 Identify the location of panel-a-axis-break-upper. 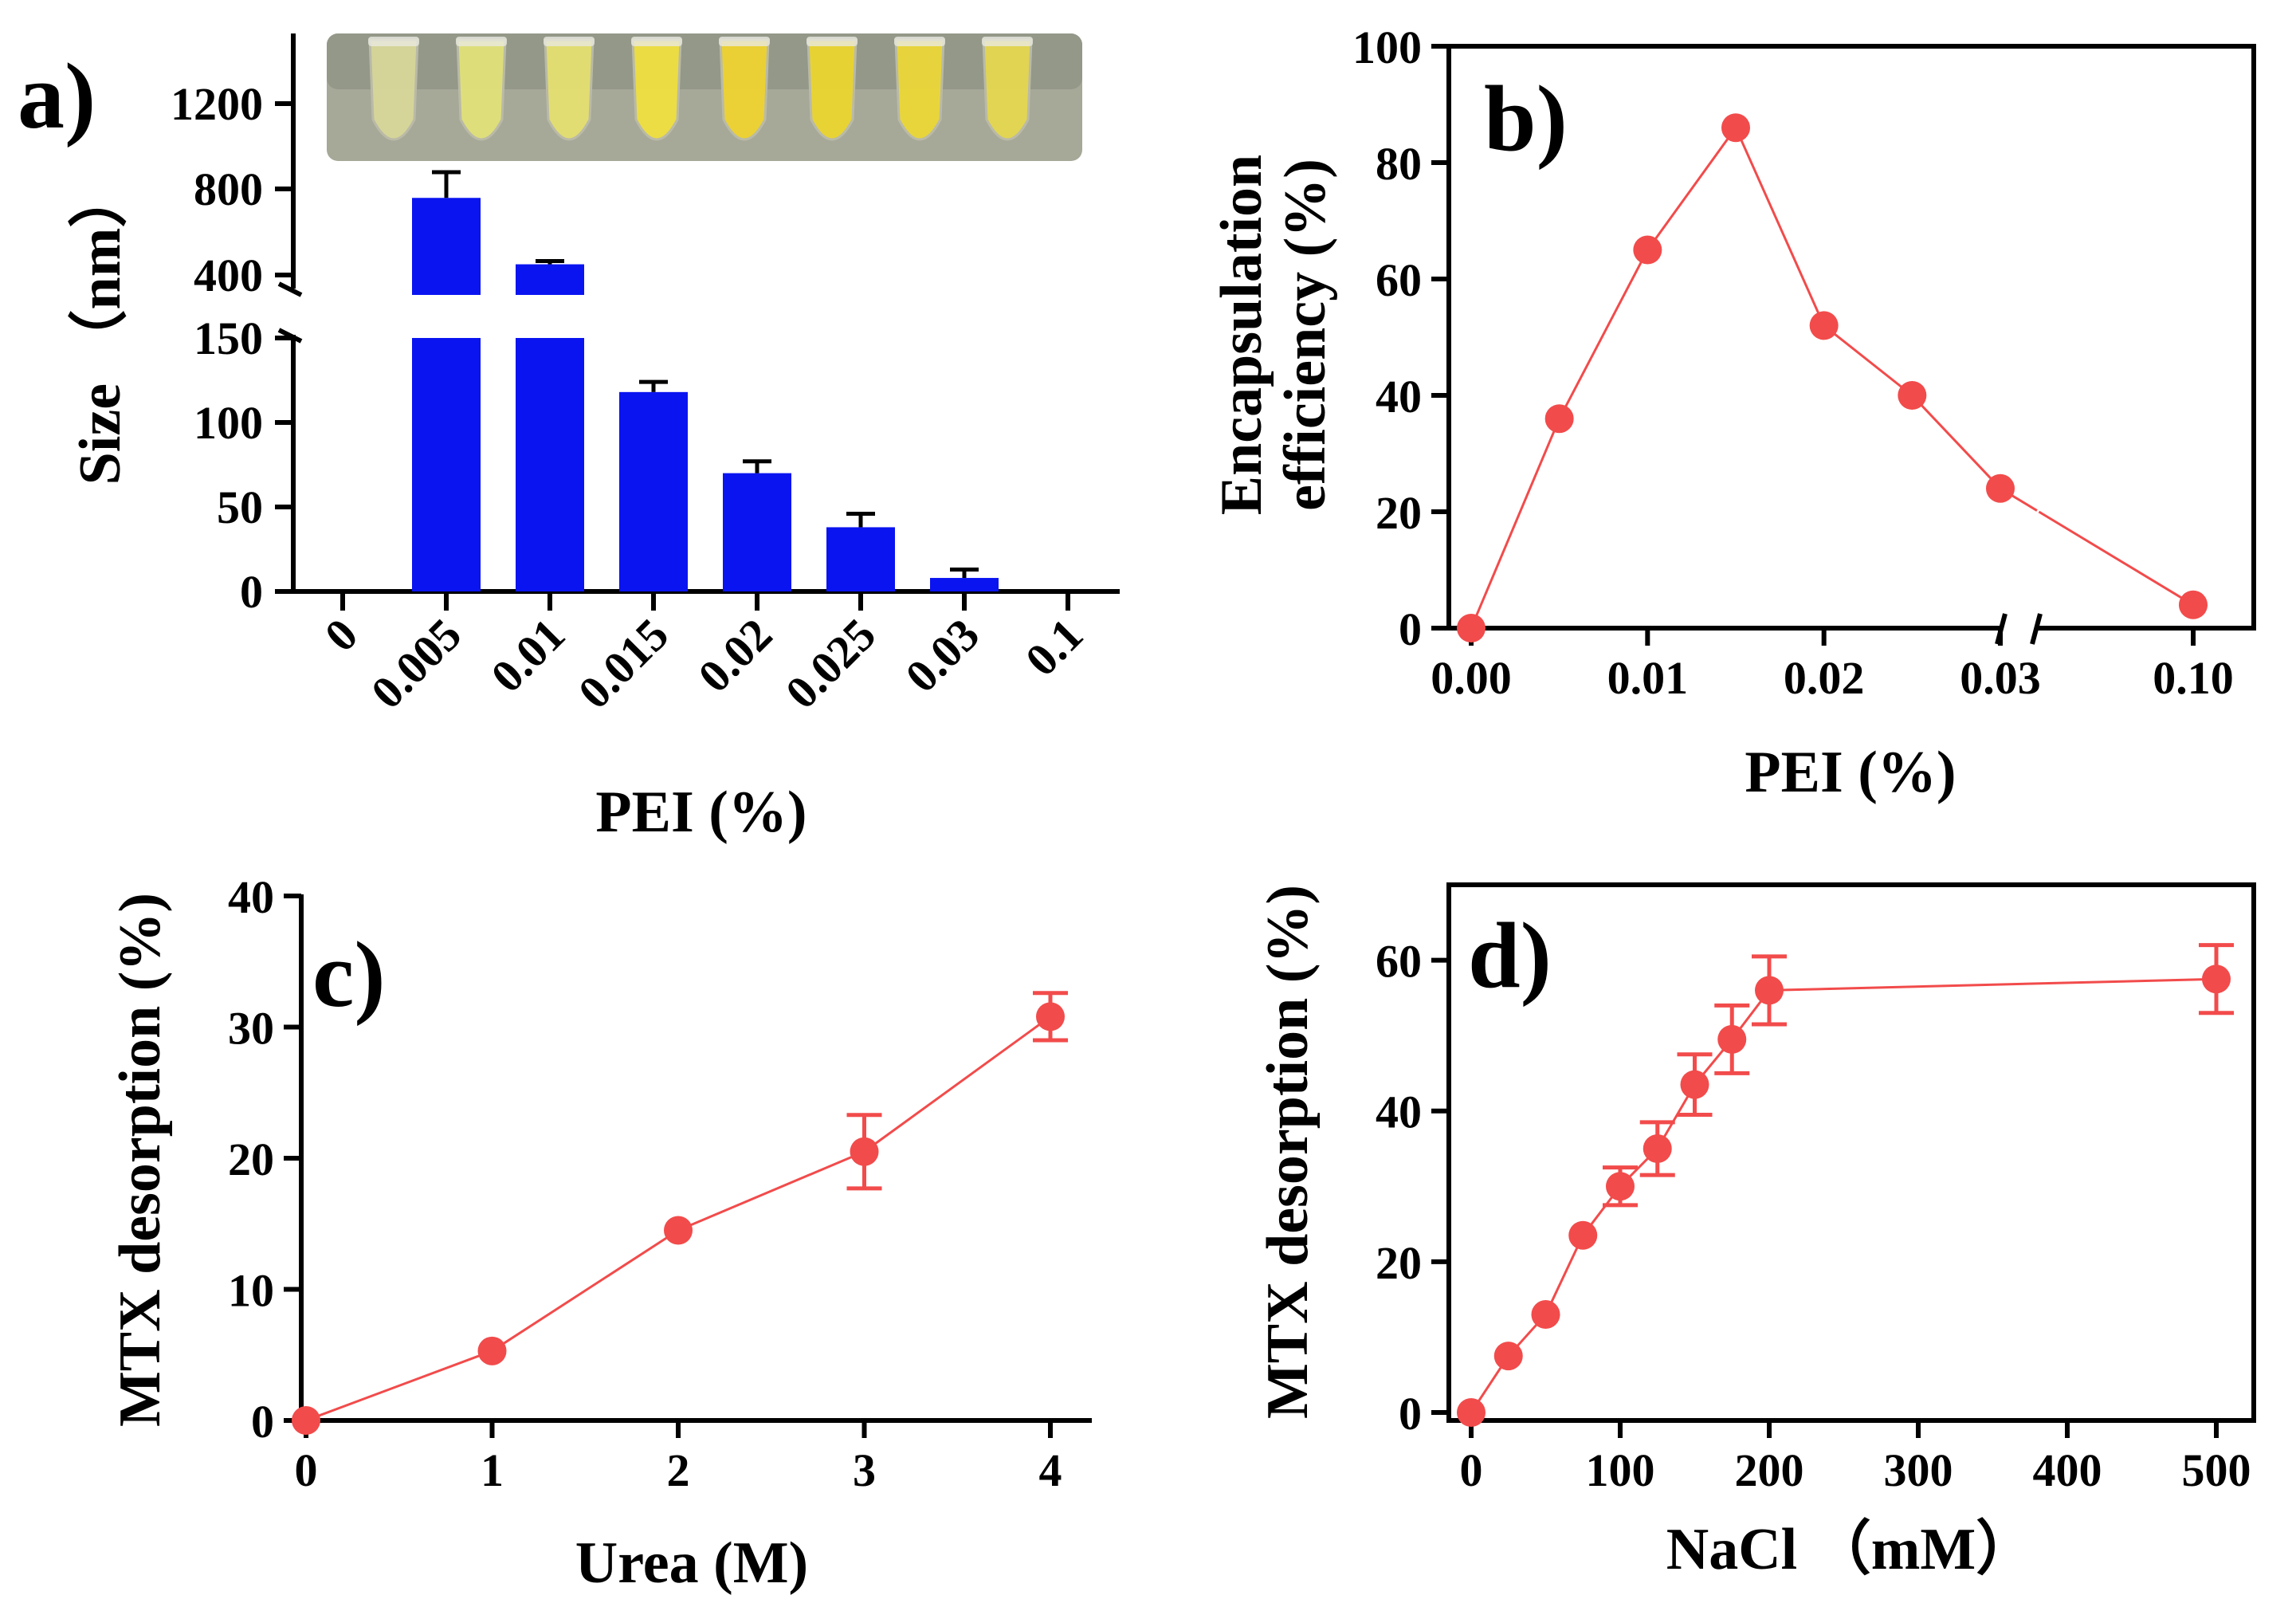
(290, 289).